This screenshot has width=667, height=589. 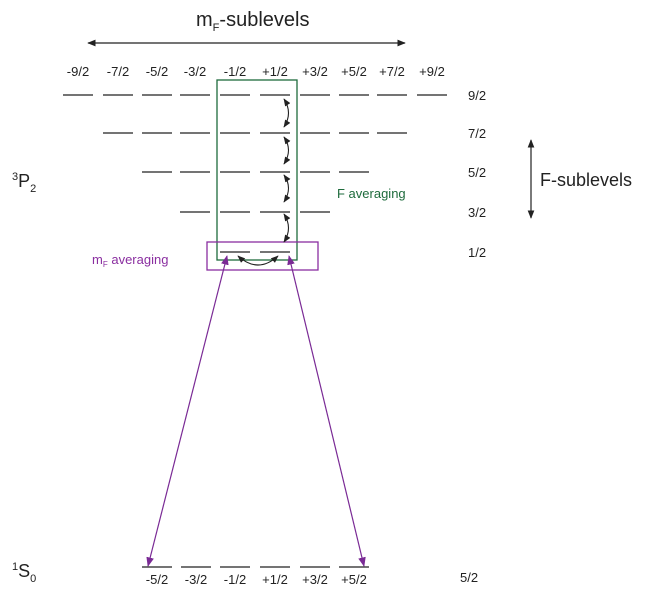 What do you see at coordinates (275, 71) in the screenshot?
I see `mf-label: +1/2` at bounding box center [275, 71].